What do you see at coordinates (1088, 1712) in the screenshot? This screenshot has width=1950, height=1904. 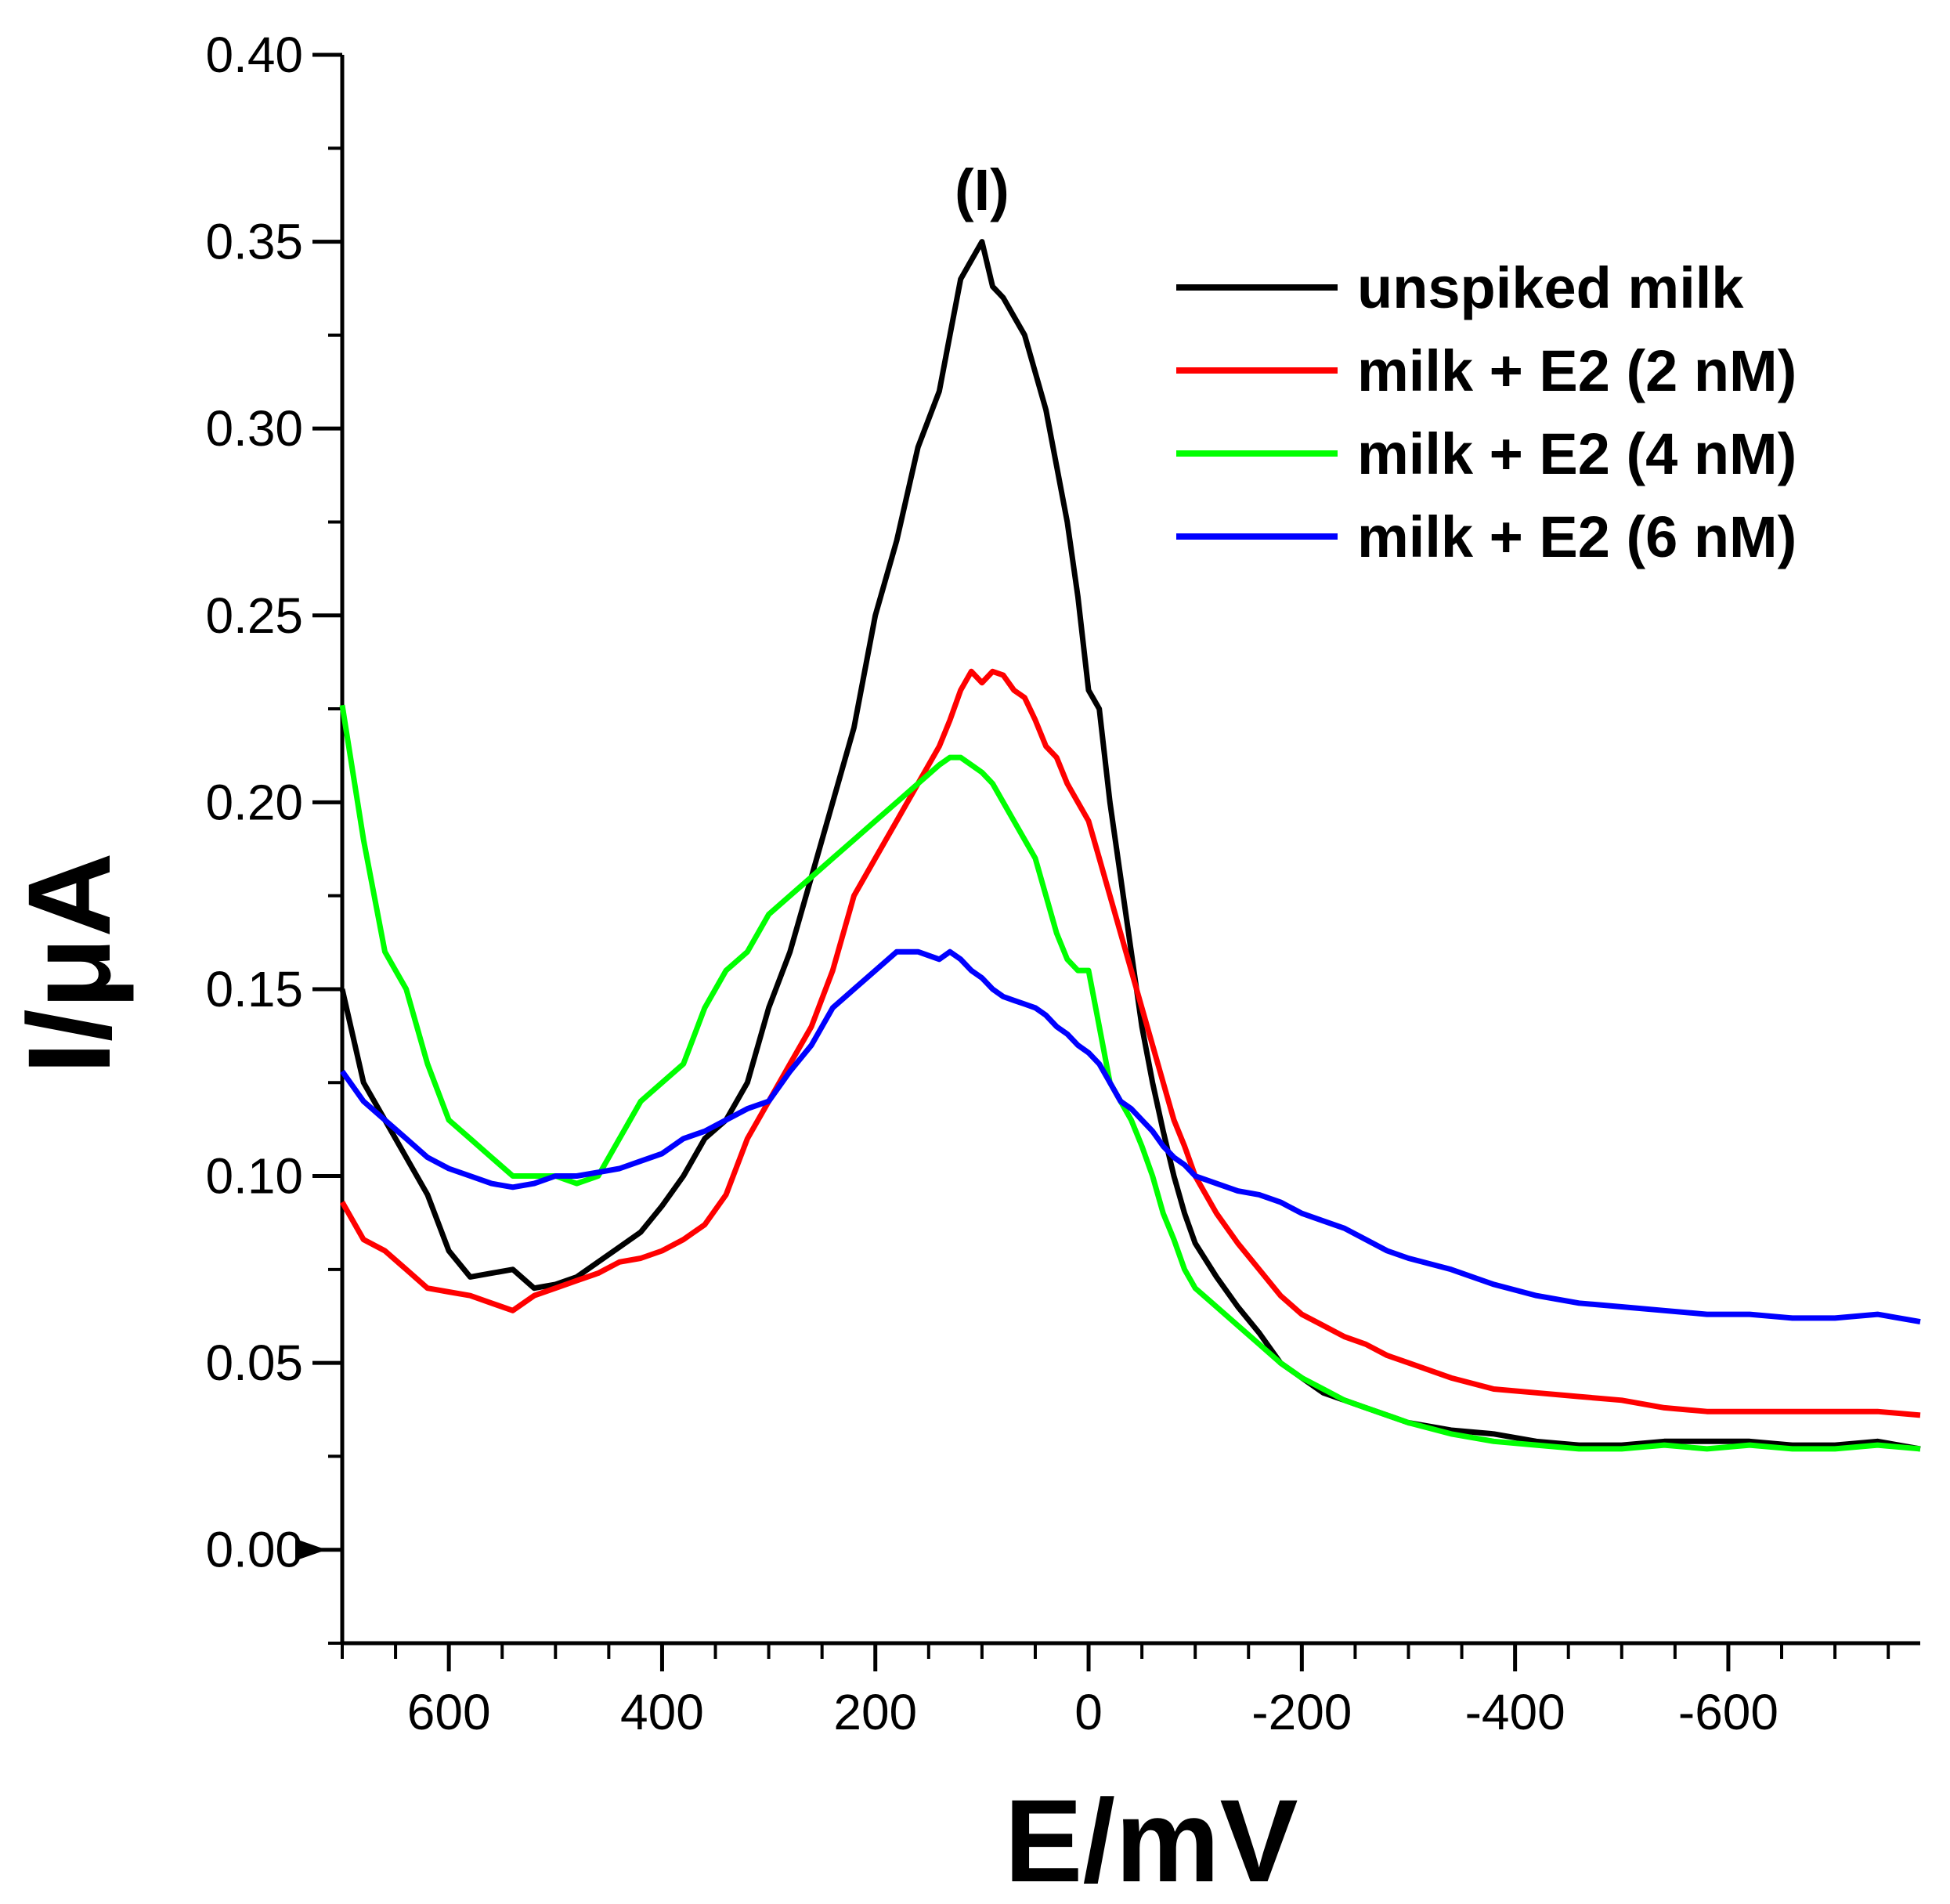 I see `x-tick-label: 0` at bounding box center [1088, 1712].